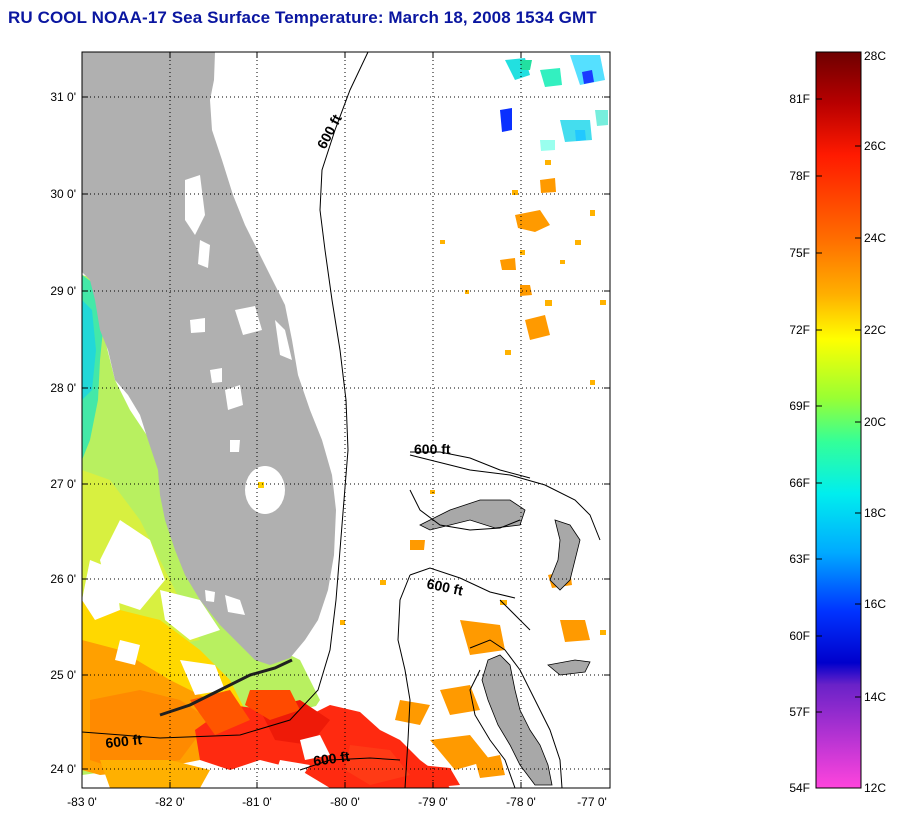 Image resolution: width=897 pixels, height=817 pixels. What do you see at coordinates (63, 675) in the screenshot?
I see `lat-label: 25 0'` at bounding box center [63, 675].